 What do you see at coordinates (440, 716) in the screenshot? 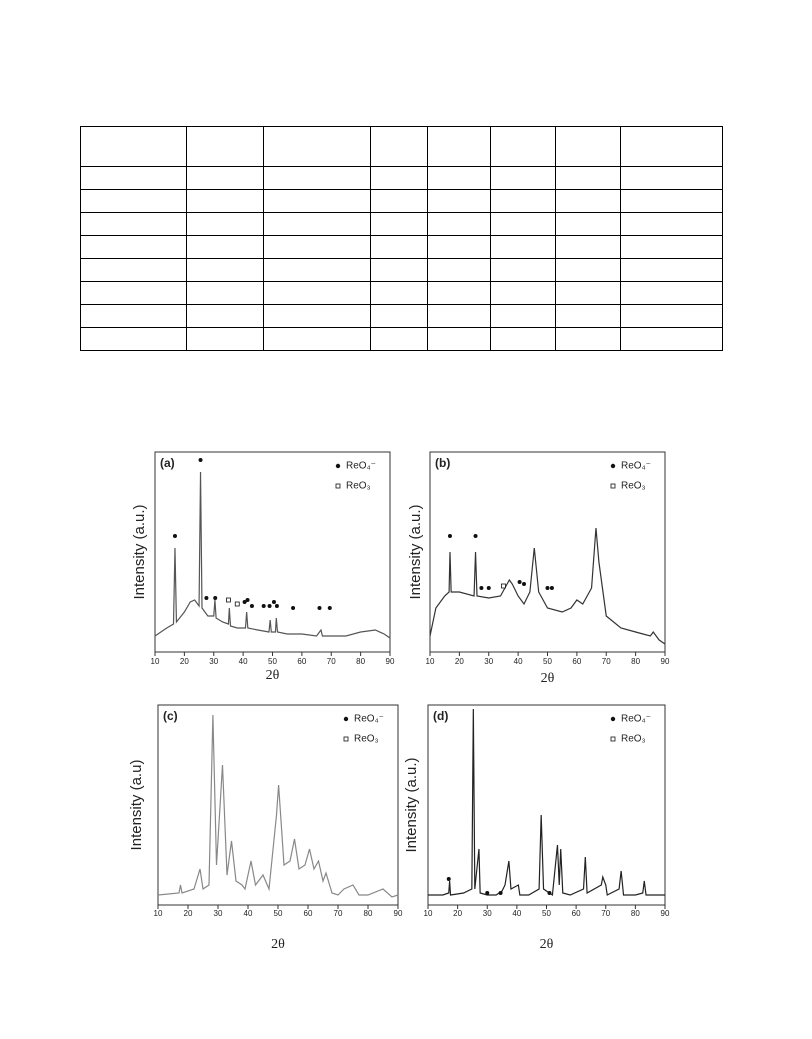
I see `panel-label: (d)` at bounding box center [440, 716].